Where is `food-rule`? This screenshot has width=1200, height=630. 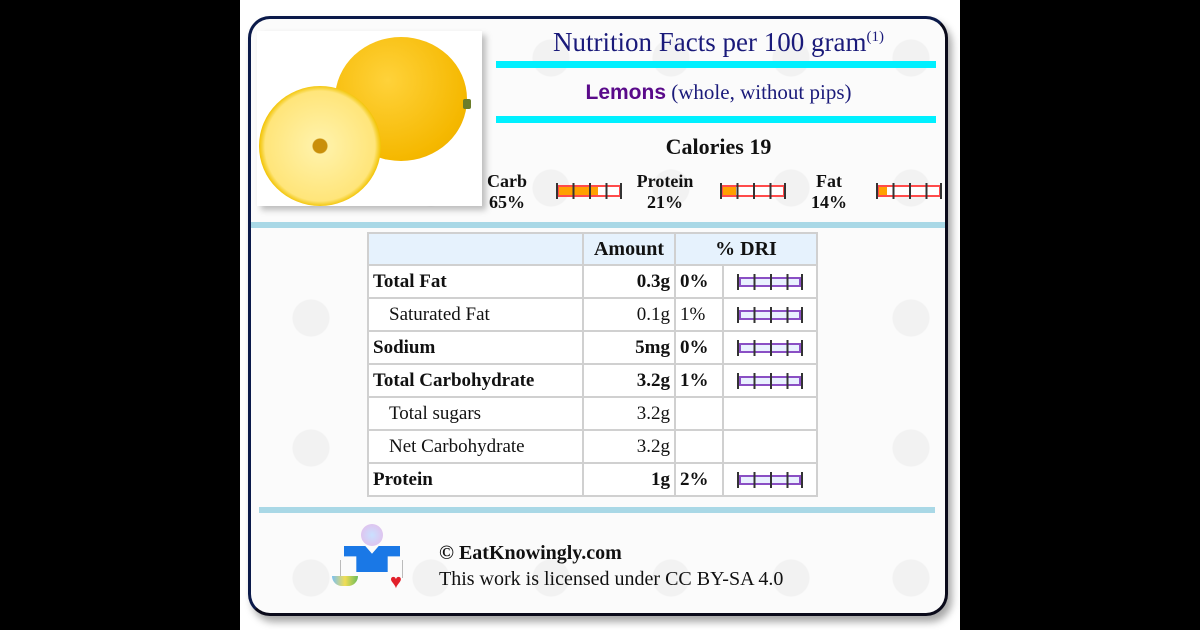
food-rule is located at coordinates (716, 119).